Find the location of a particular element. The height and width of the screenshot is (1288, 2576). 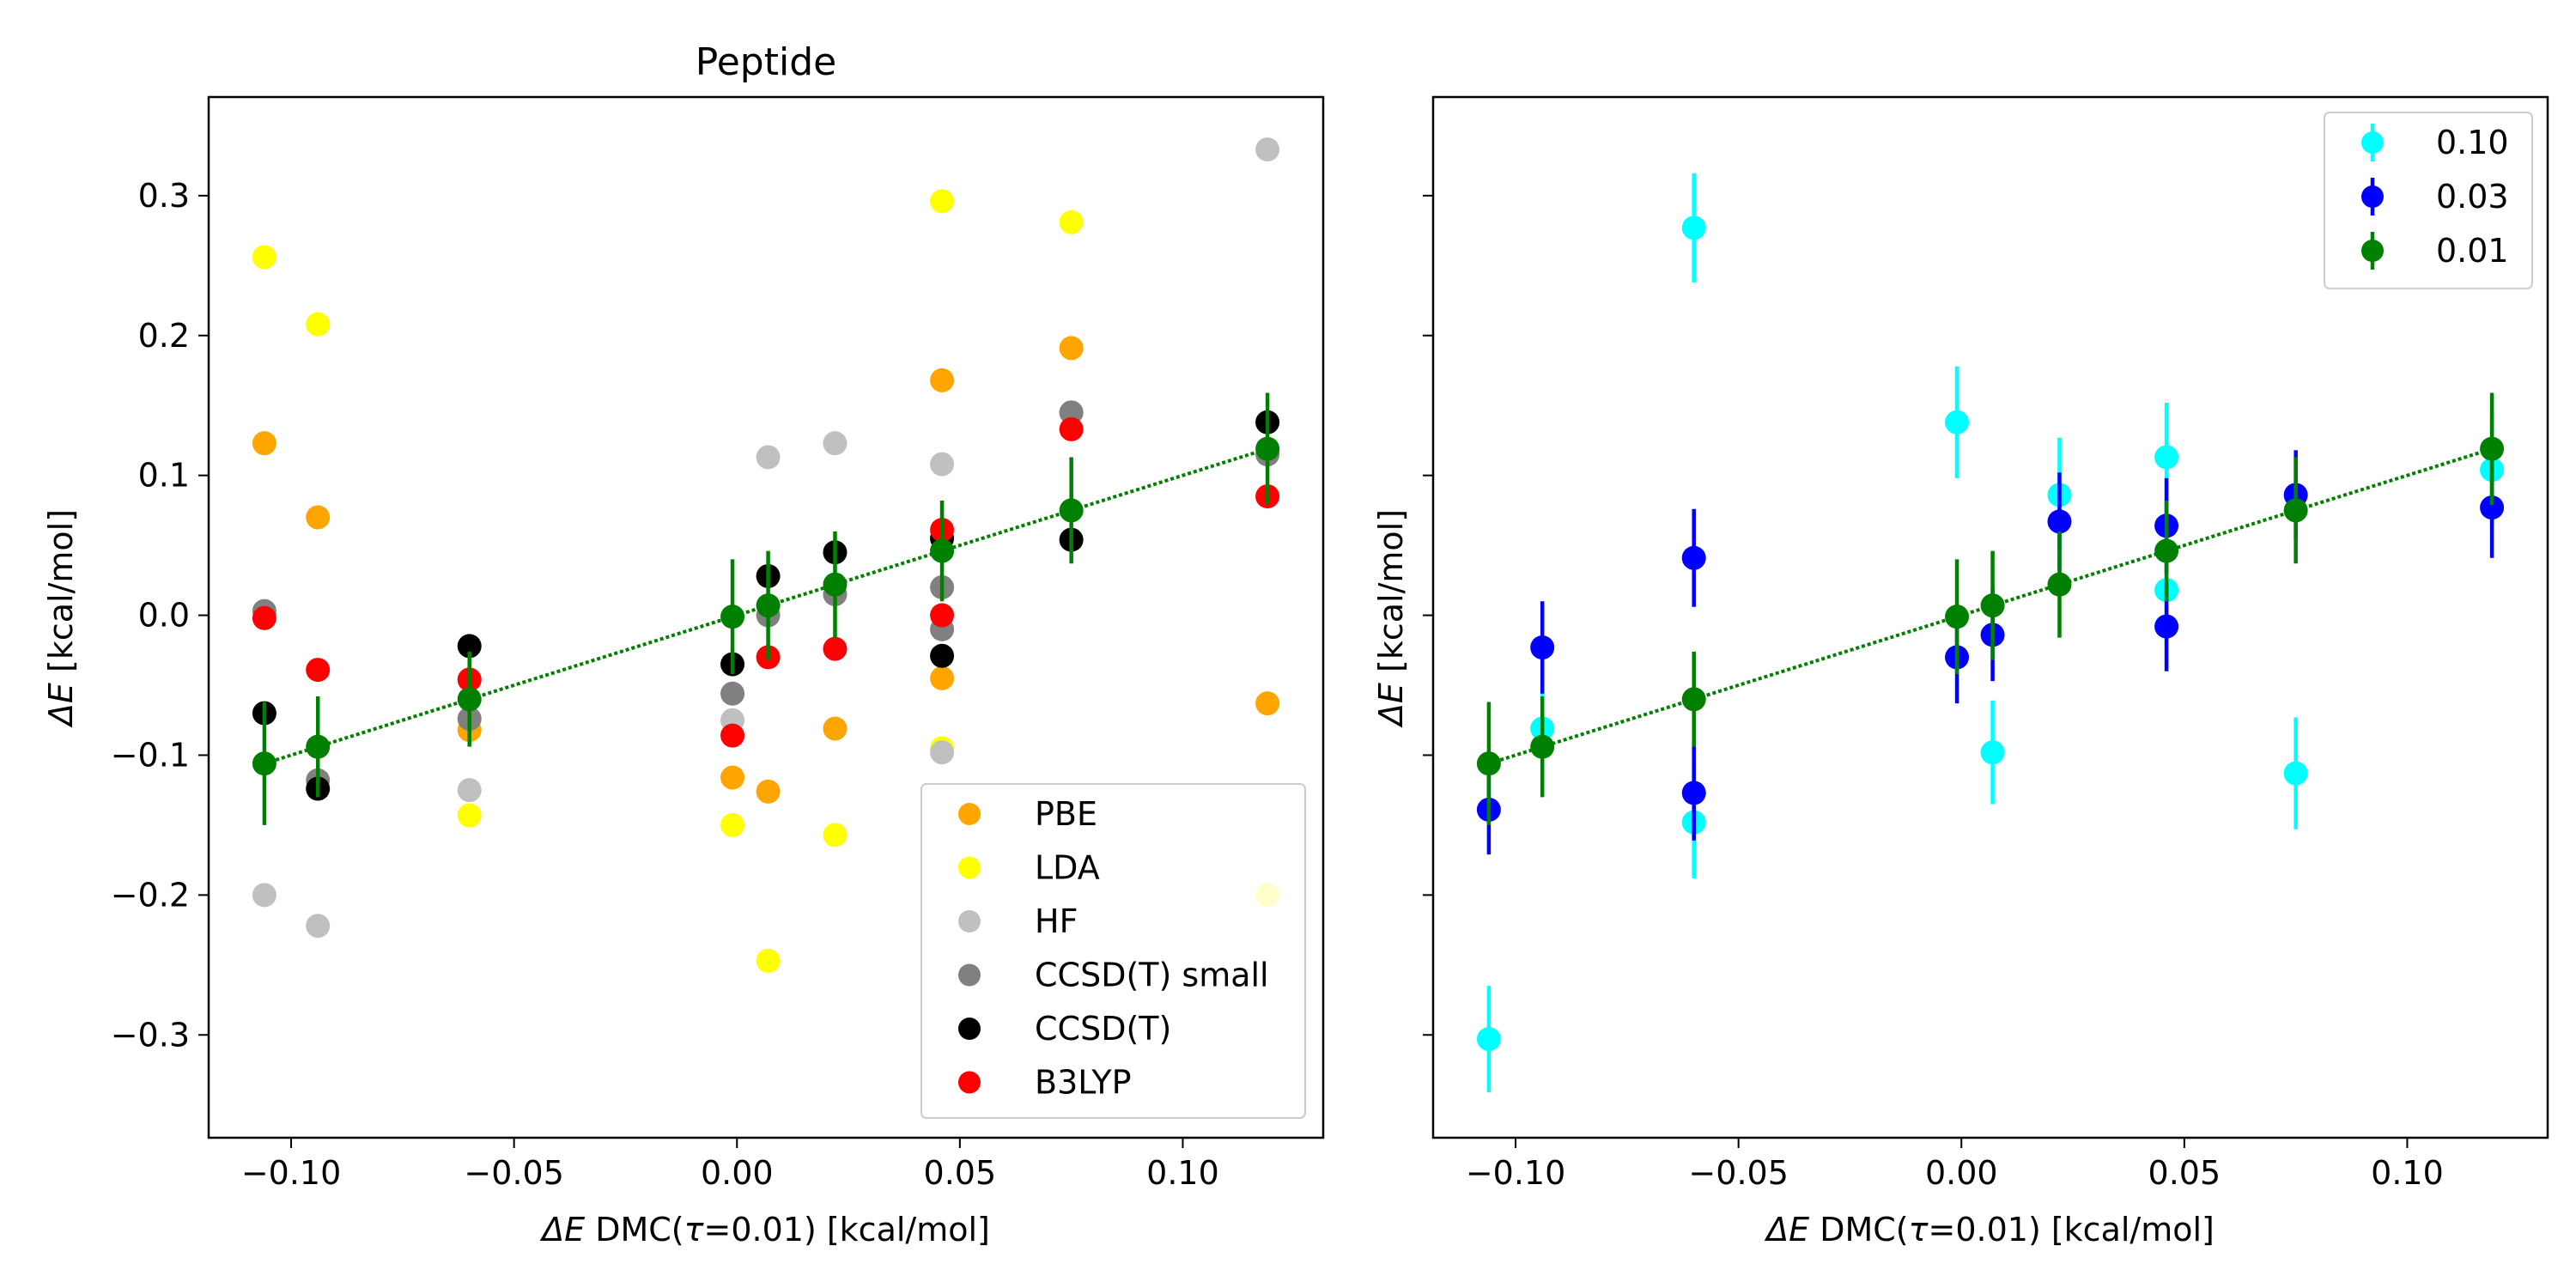

fit-line is located at coordinates (766, 607).